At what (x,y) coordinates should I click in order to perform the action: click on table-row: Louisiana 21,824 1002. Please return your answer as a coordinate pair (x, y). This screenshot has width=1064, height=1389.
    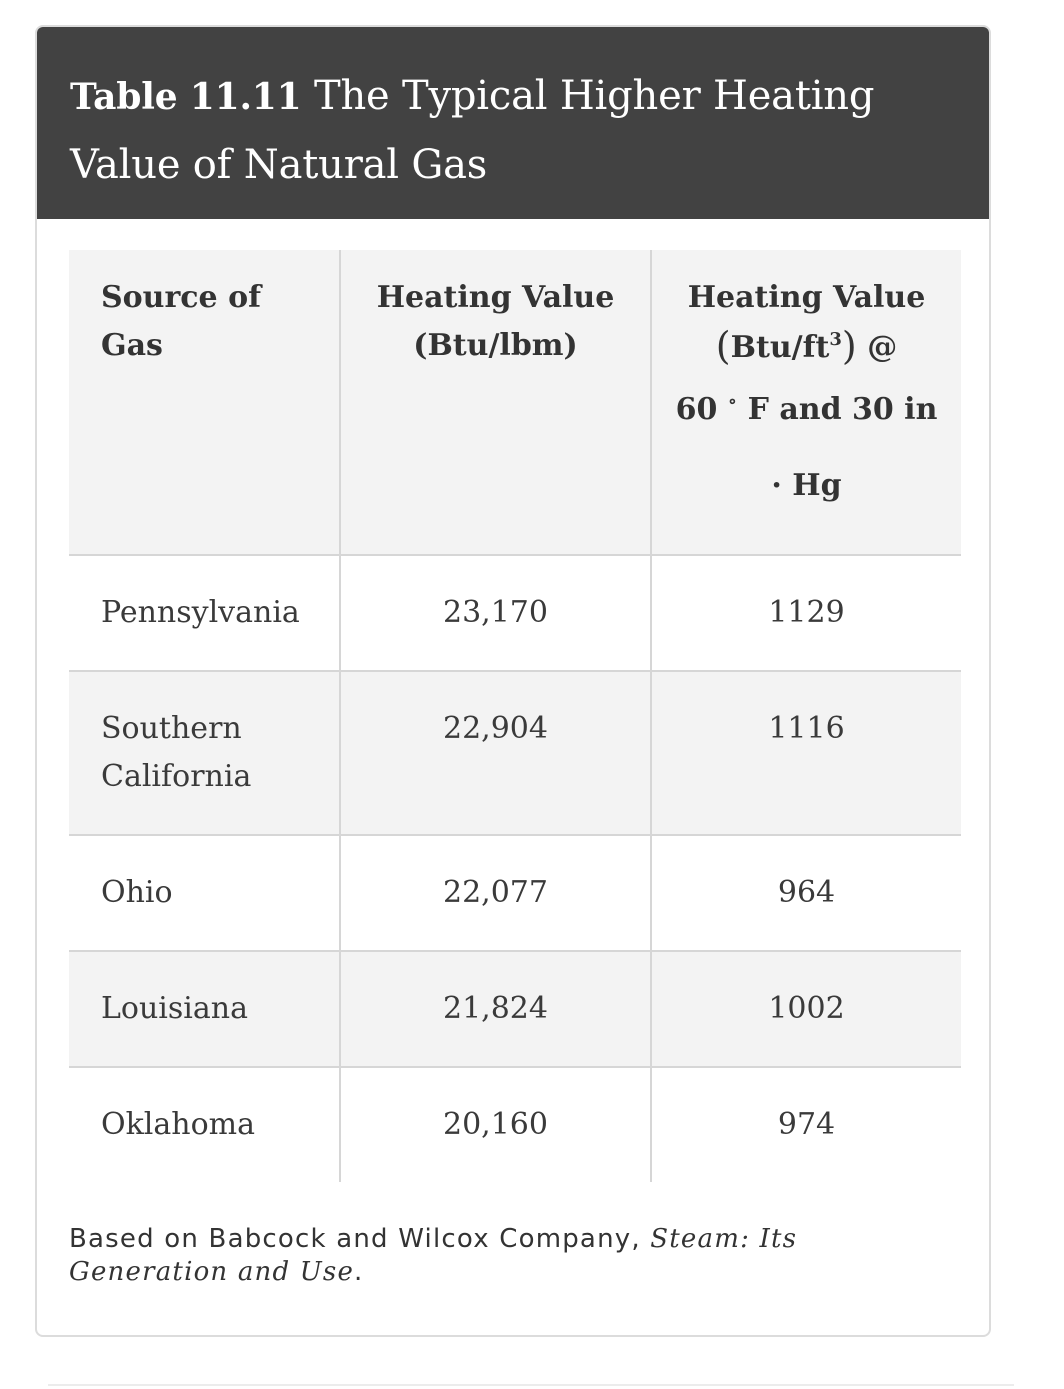
    Looking at the image, I should click on (515, 1009).